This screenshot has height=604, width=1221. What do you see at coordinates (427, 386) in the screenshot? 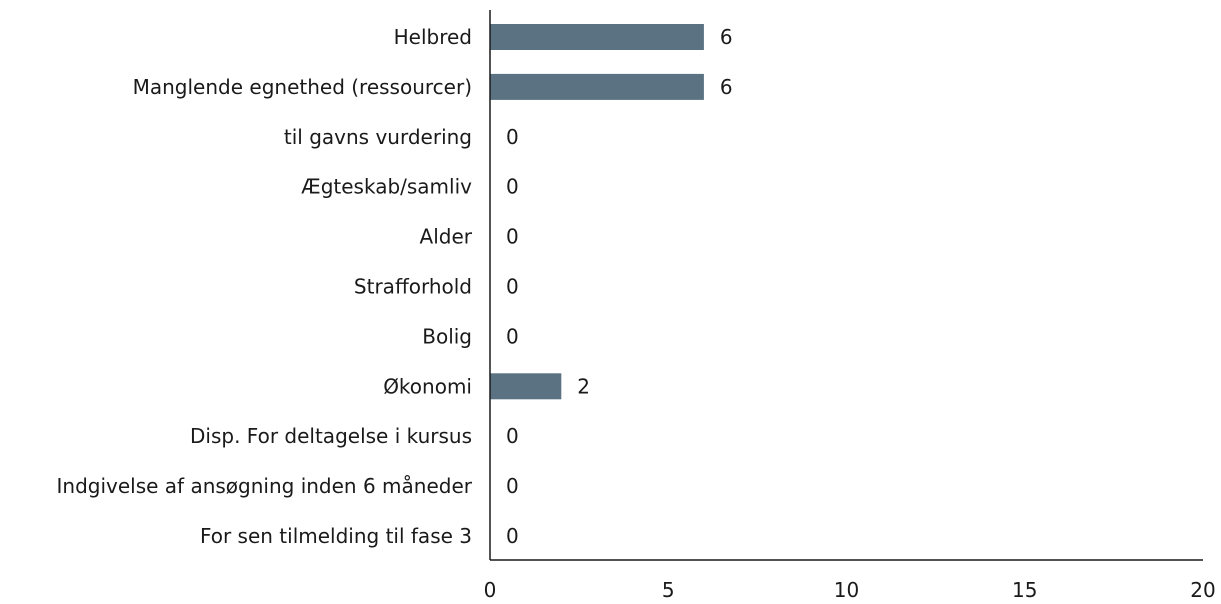
I see `category-label: Økonomi` at bounding box center [427, 386].